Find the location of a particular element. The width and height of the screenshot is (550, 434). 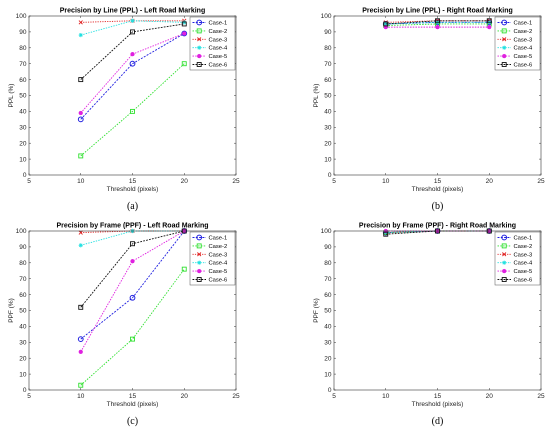

legend-label: Case-1 is located at coordinates (218, 239).